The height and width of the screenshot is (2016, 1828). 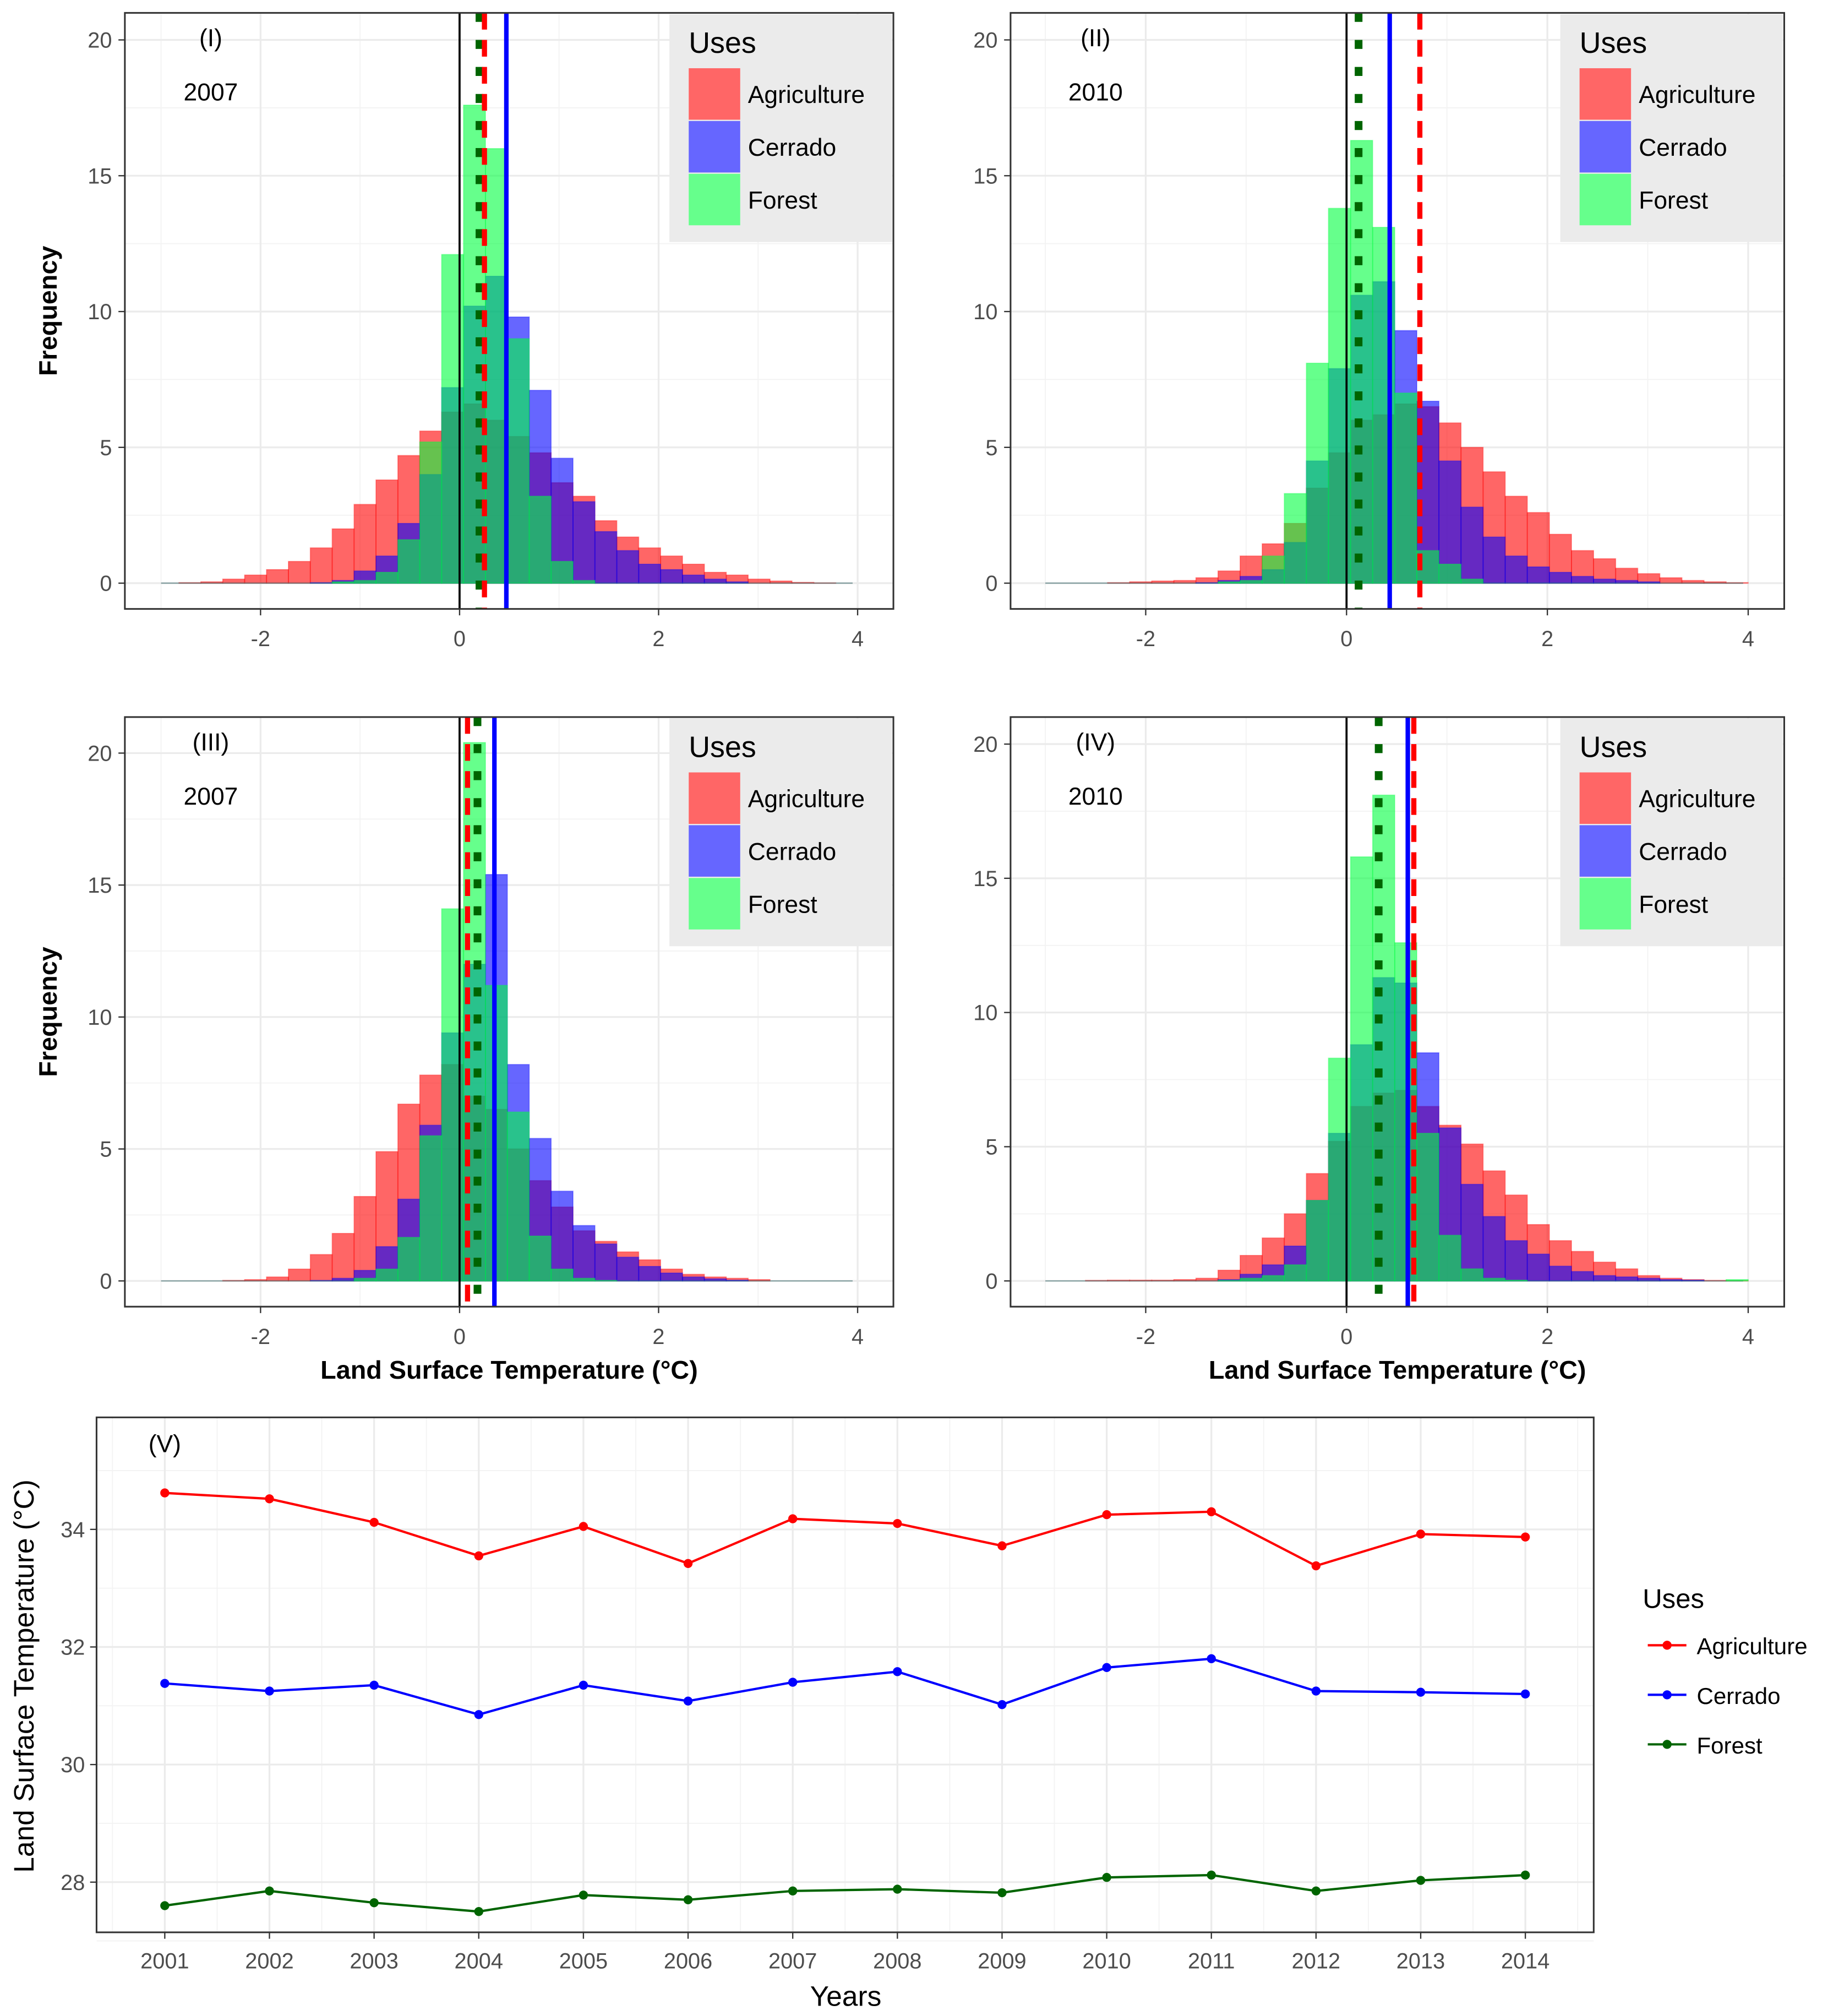 What do you see at coordinates (1002, 1961) in the screenshot?
I see `x-tick-label: 2009` at bounding box center [1002, 1961].